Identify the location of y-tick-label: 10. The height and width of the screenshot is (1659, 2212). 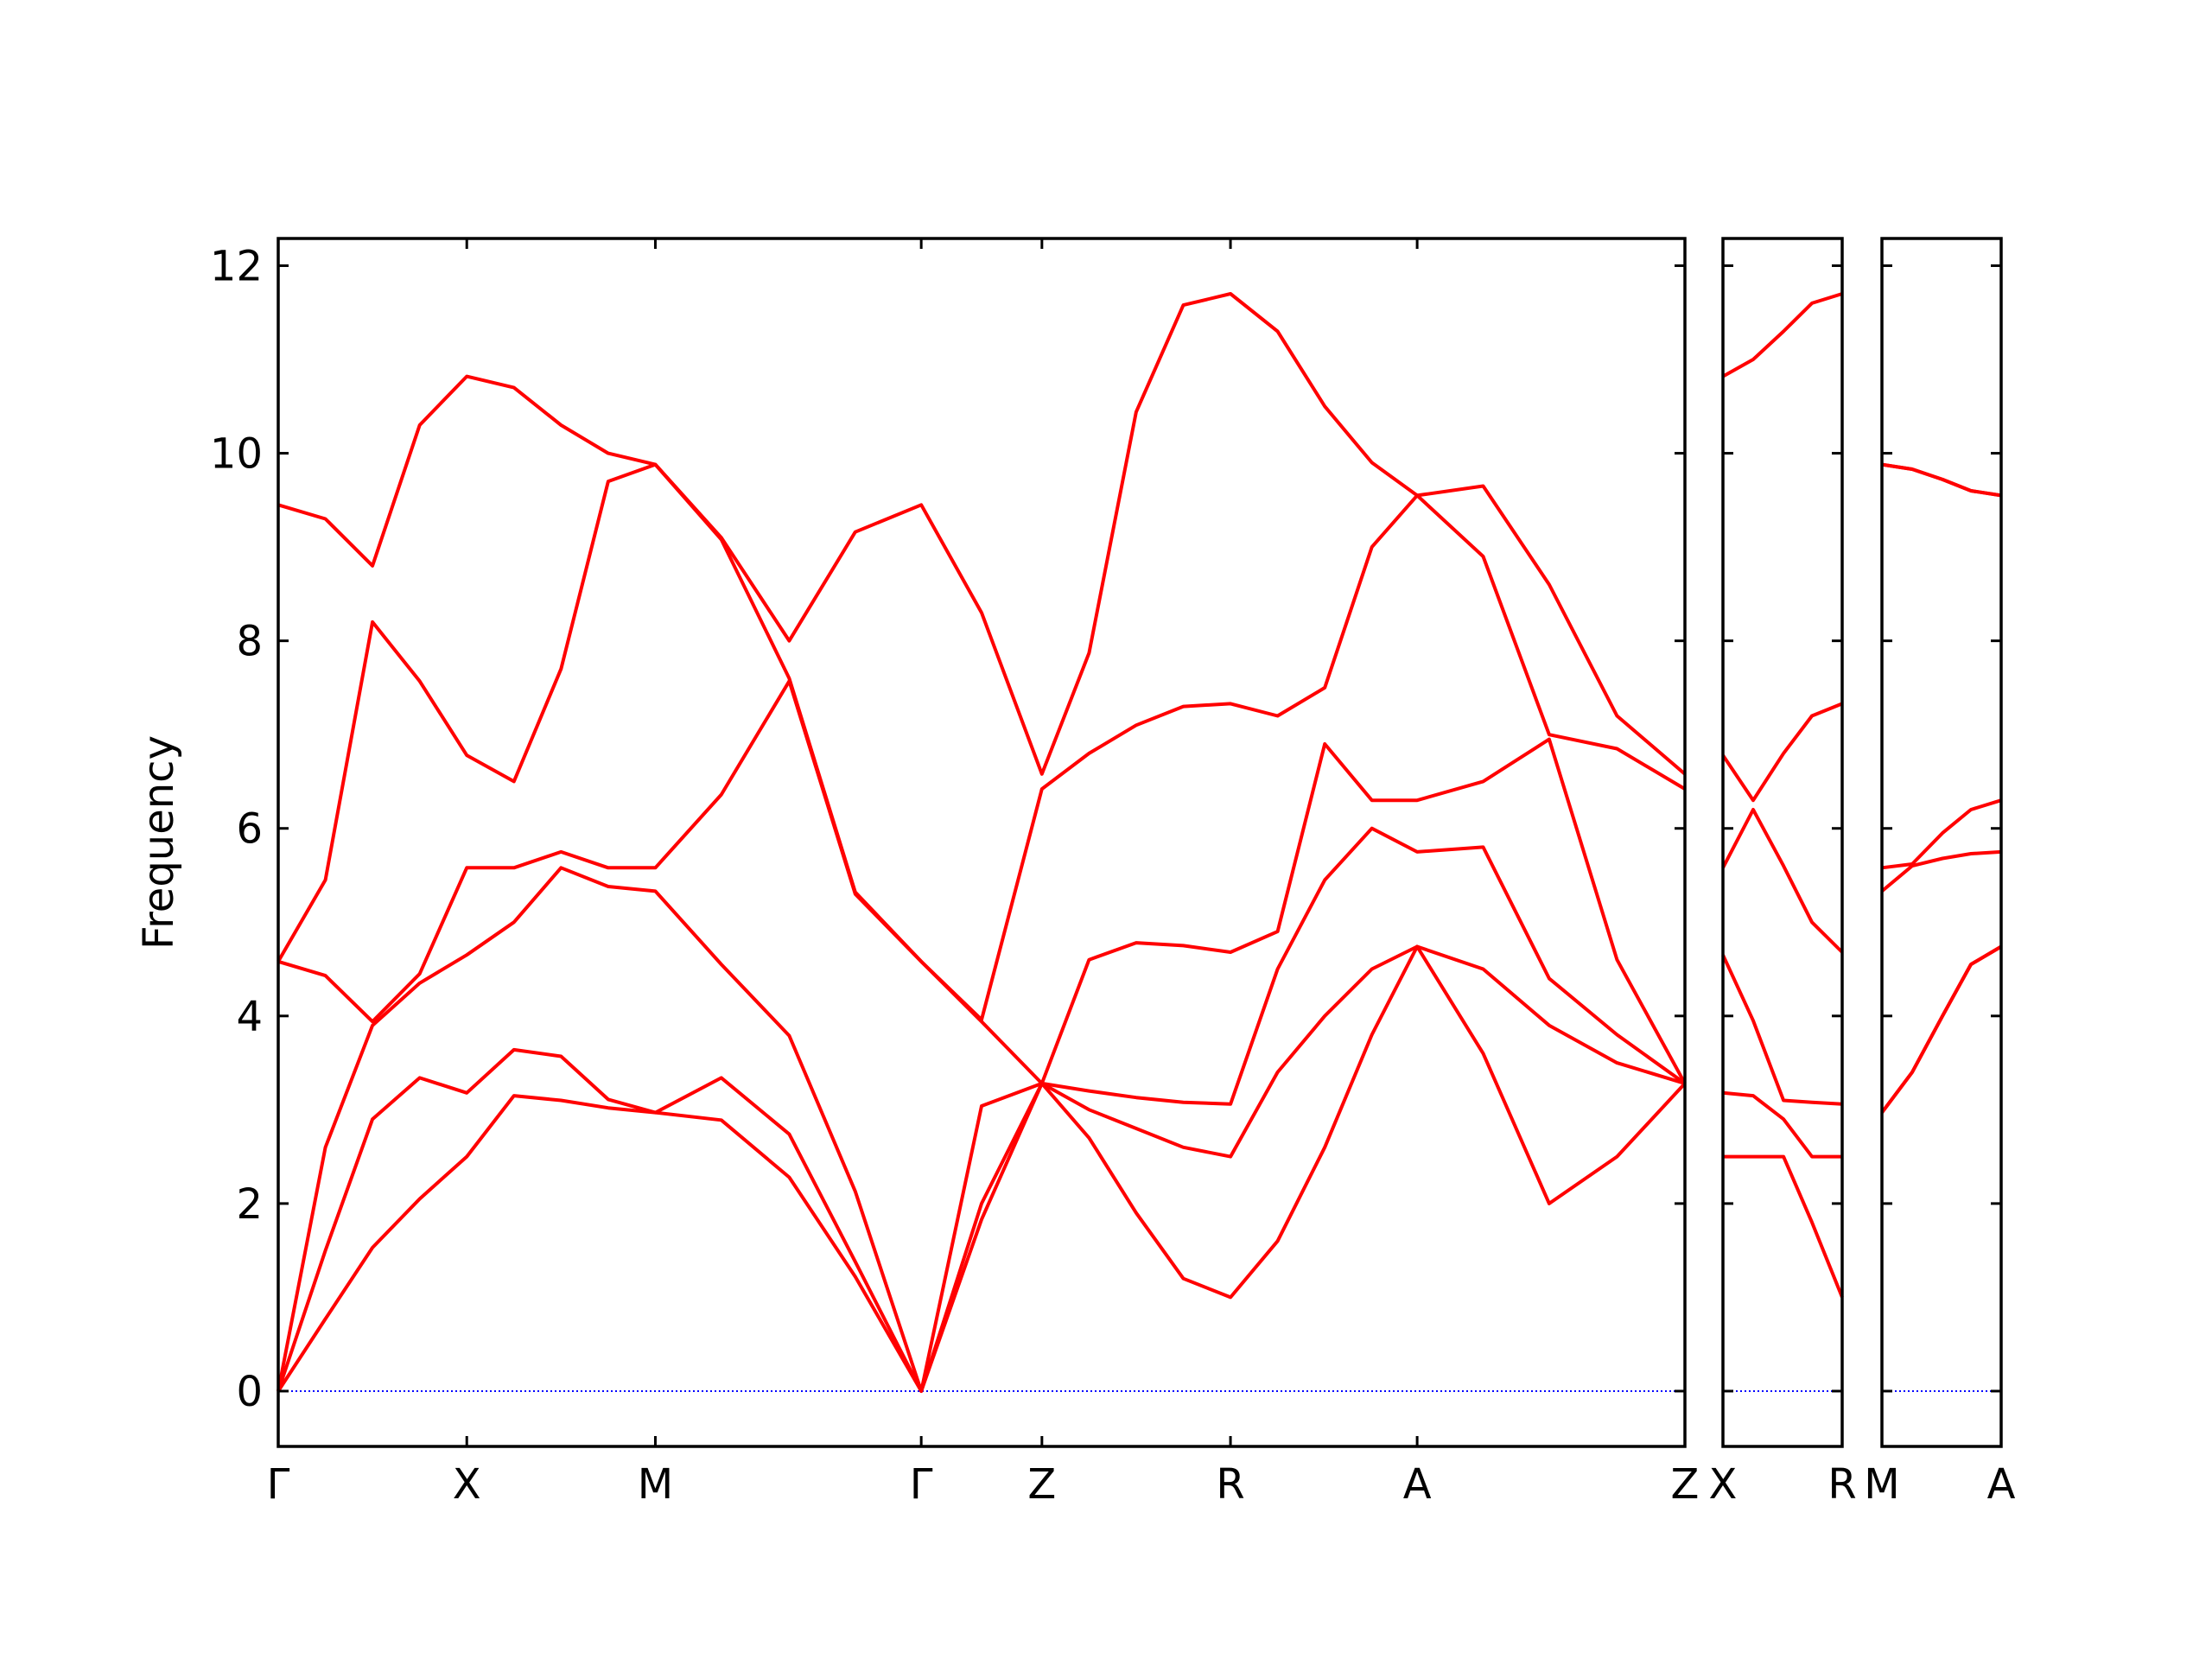
(236, 454).